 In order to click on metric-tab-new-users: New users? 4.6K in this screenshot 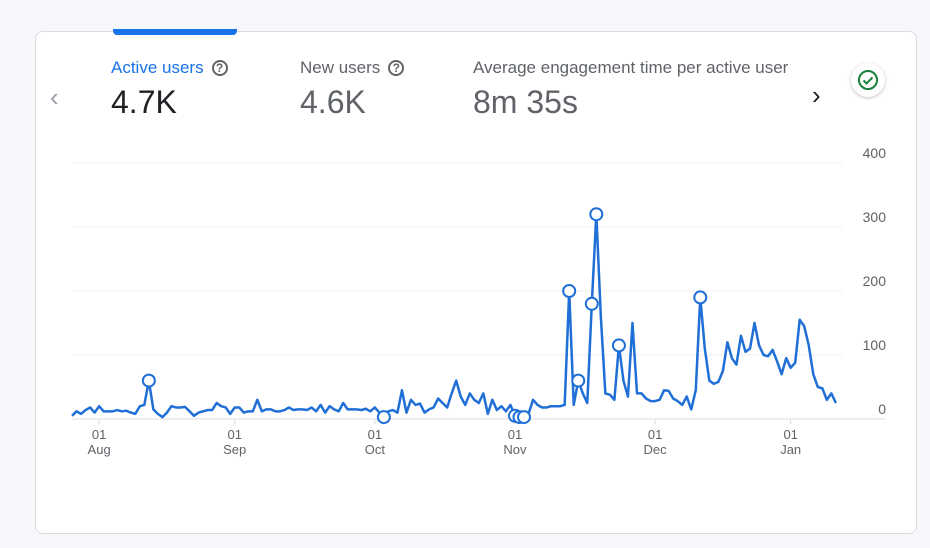, I will do `click(352, 89)`.